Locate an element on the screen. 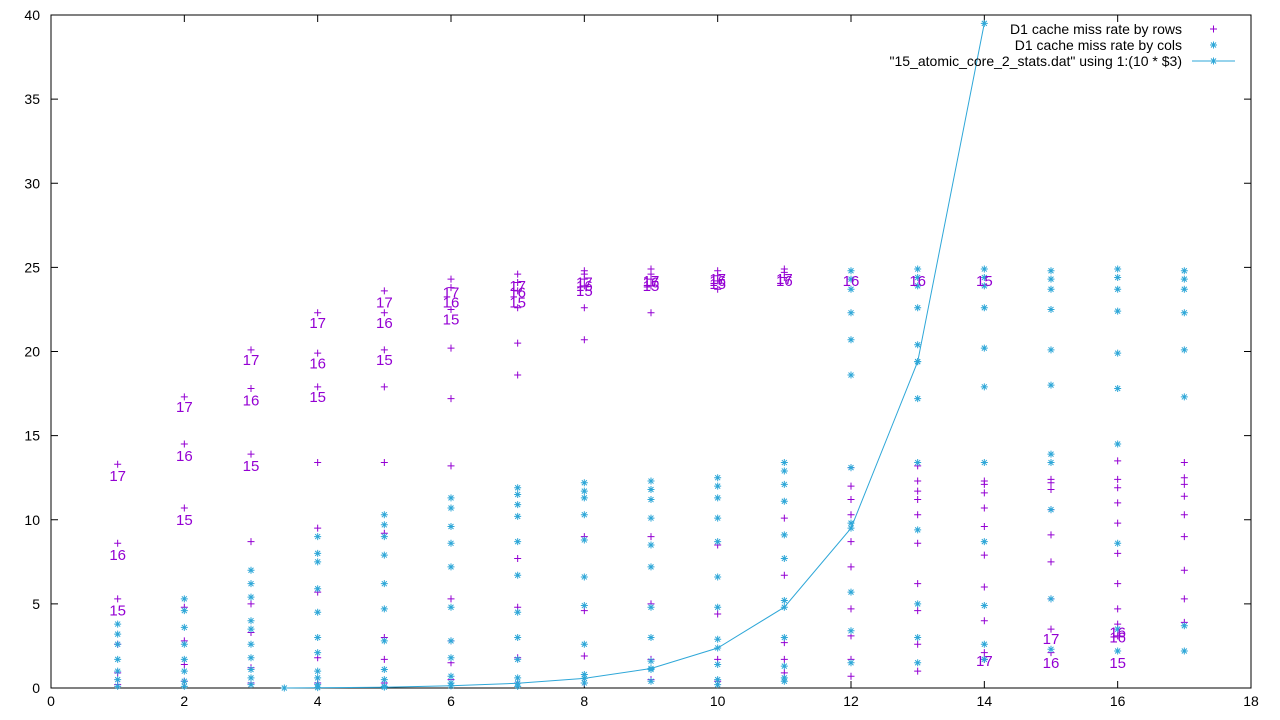 The image size is (1280, 720). y-tick-label: 5 is located at coordinates (36, 604).